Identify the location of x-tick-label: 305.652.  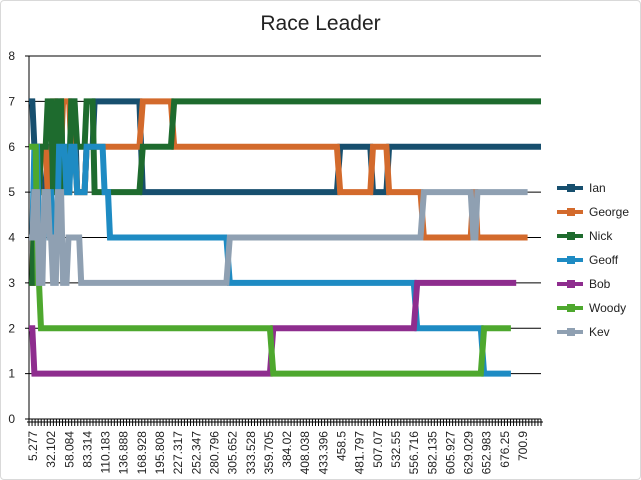
(233, 453).